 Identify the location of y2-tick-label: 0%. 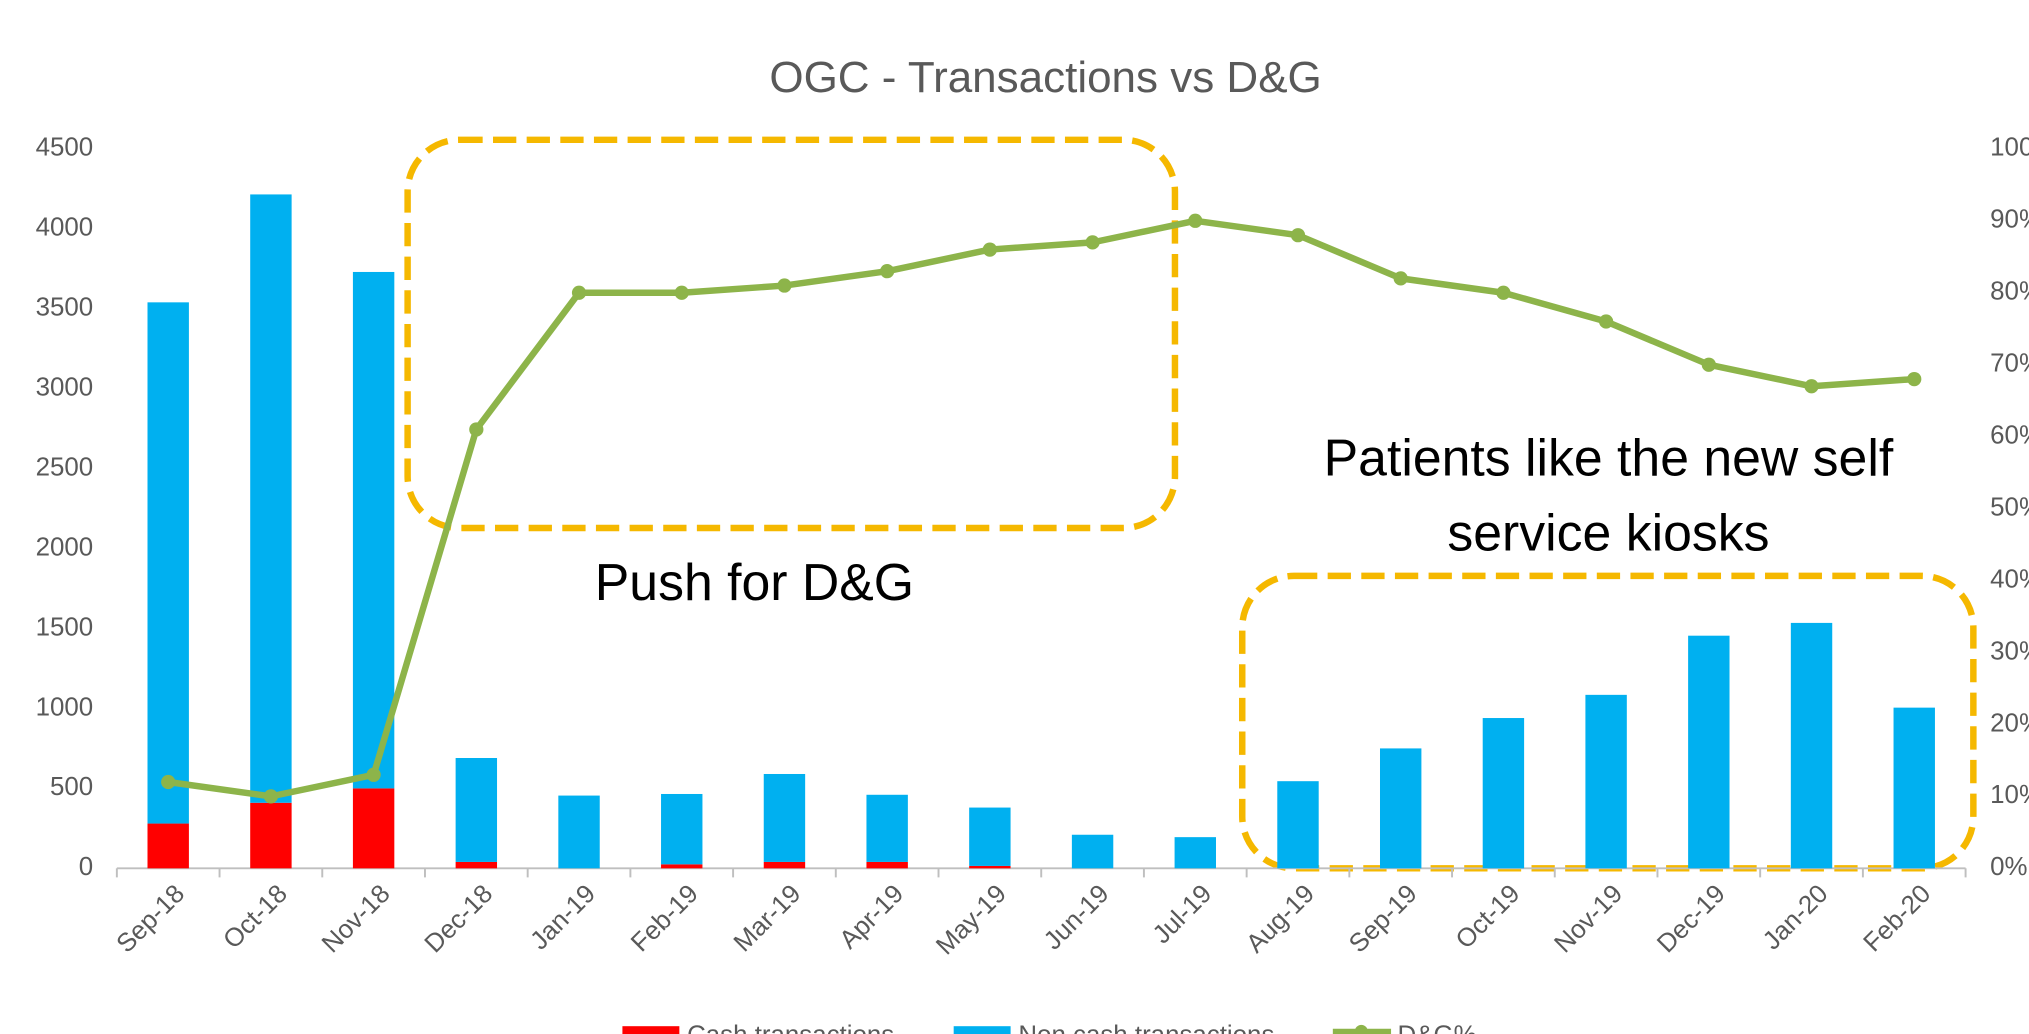
(2008, 867).